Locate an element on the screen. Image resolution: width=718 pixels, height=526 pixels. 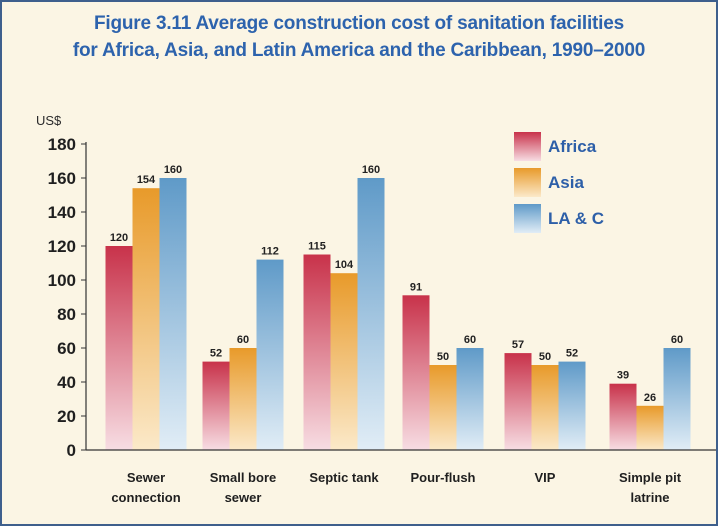
bar-asia-simple-pit-latrine is located at coordinates (650, 427).